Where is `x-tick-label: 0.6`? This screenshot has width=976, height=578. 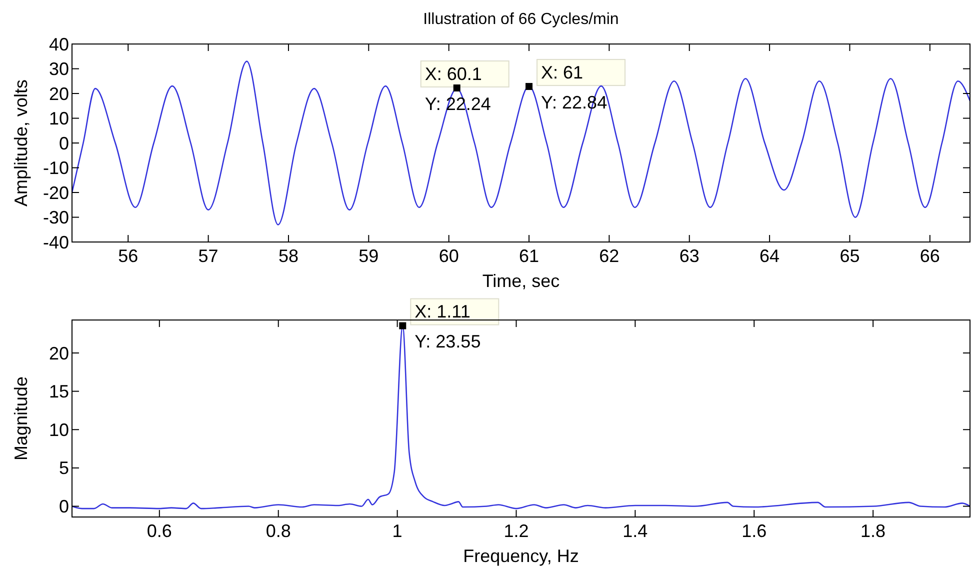
x-tick-label: 0.6 is located at coordinates (159, 531).